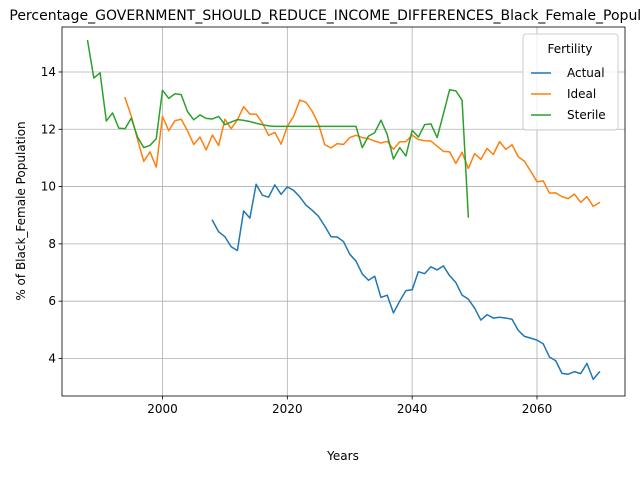  I want to click on x-axis-ticks: 2000 2020 2040 2060, so click(349, 406).